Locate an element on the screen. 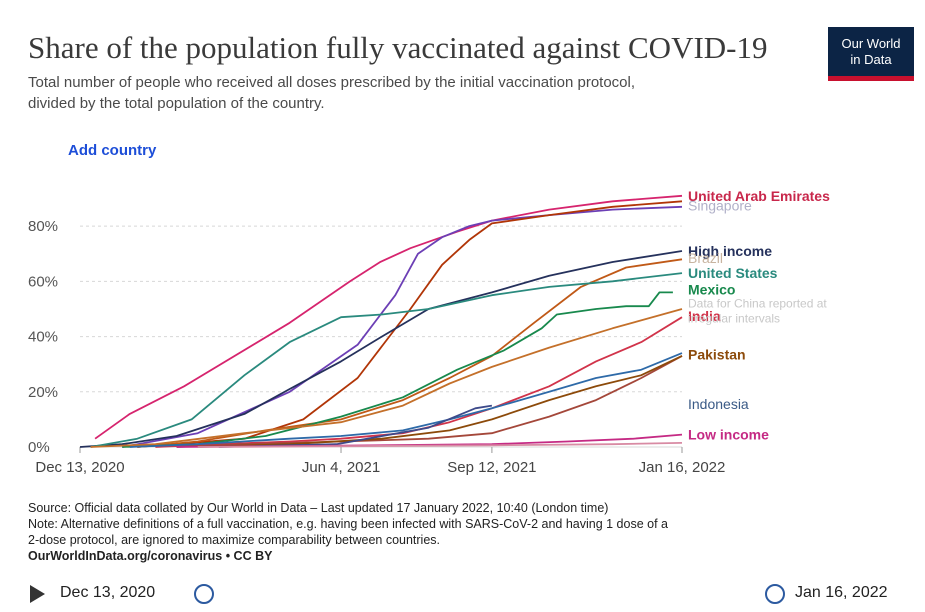 This screenshot has width=925, height=612. series-end-label: Brazil is located at coordinates (705, 258).